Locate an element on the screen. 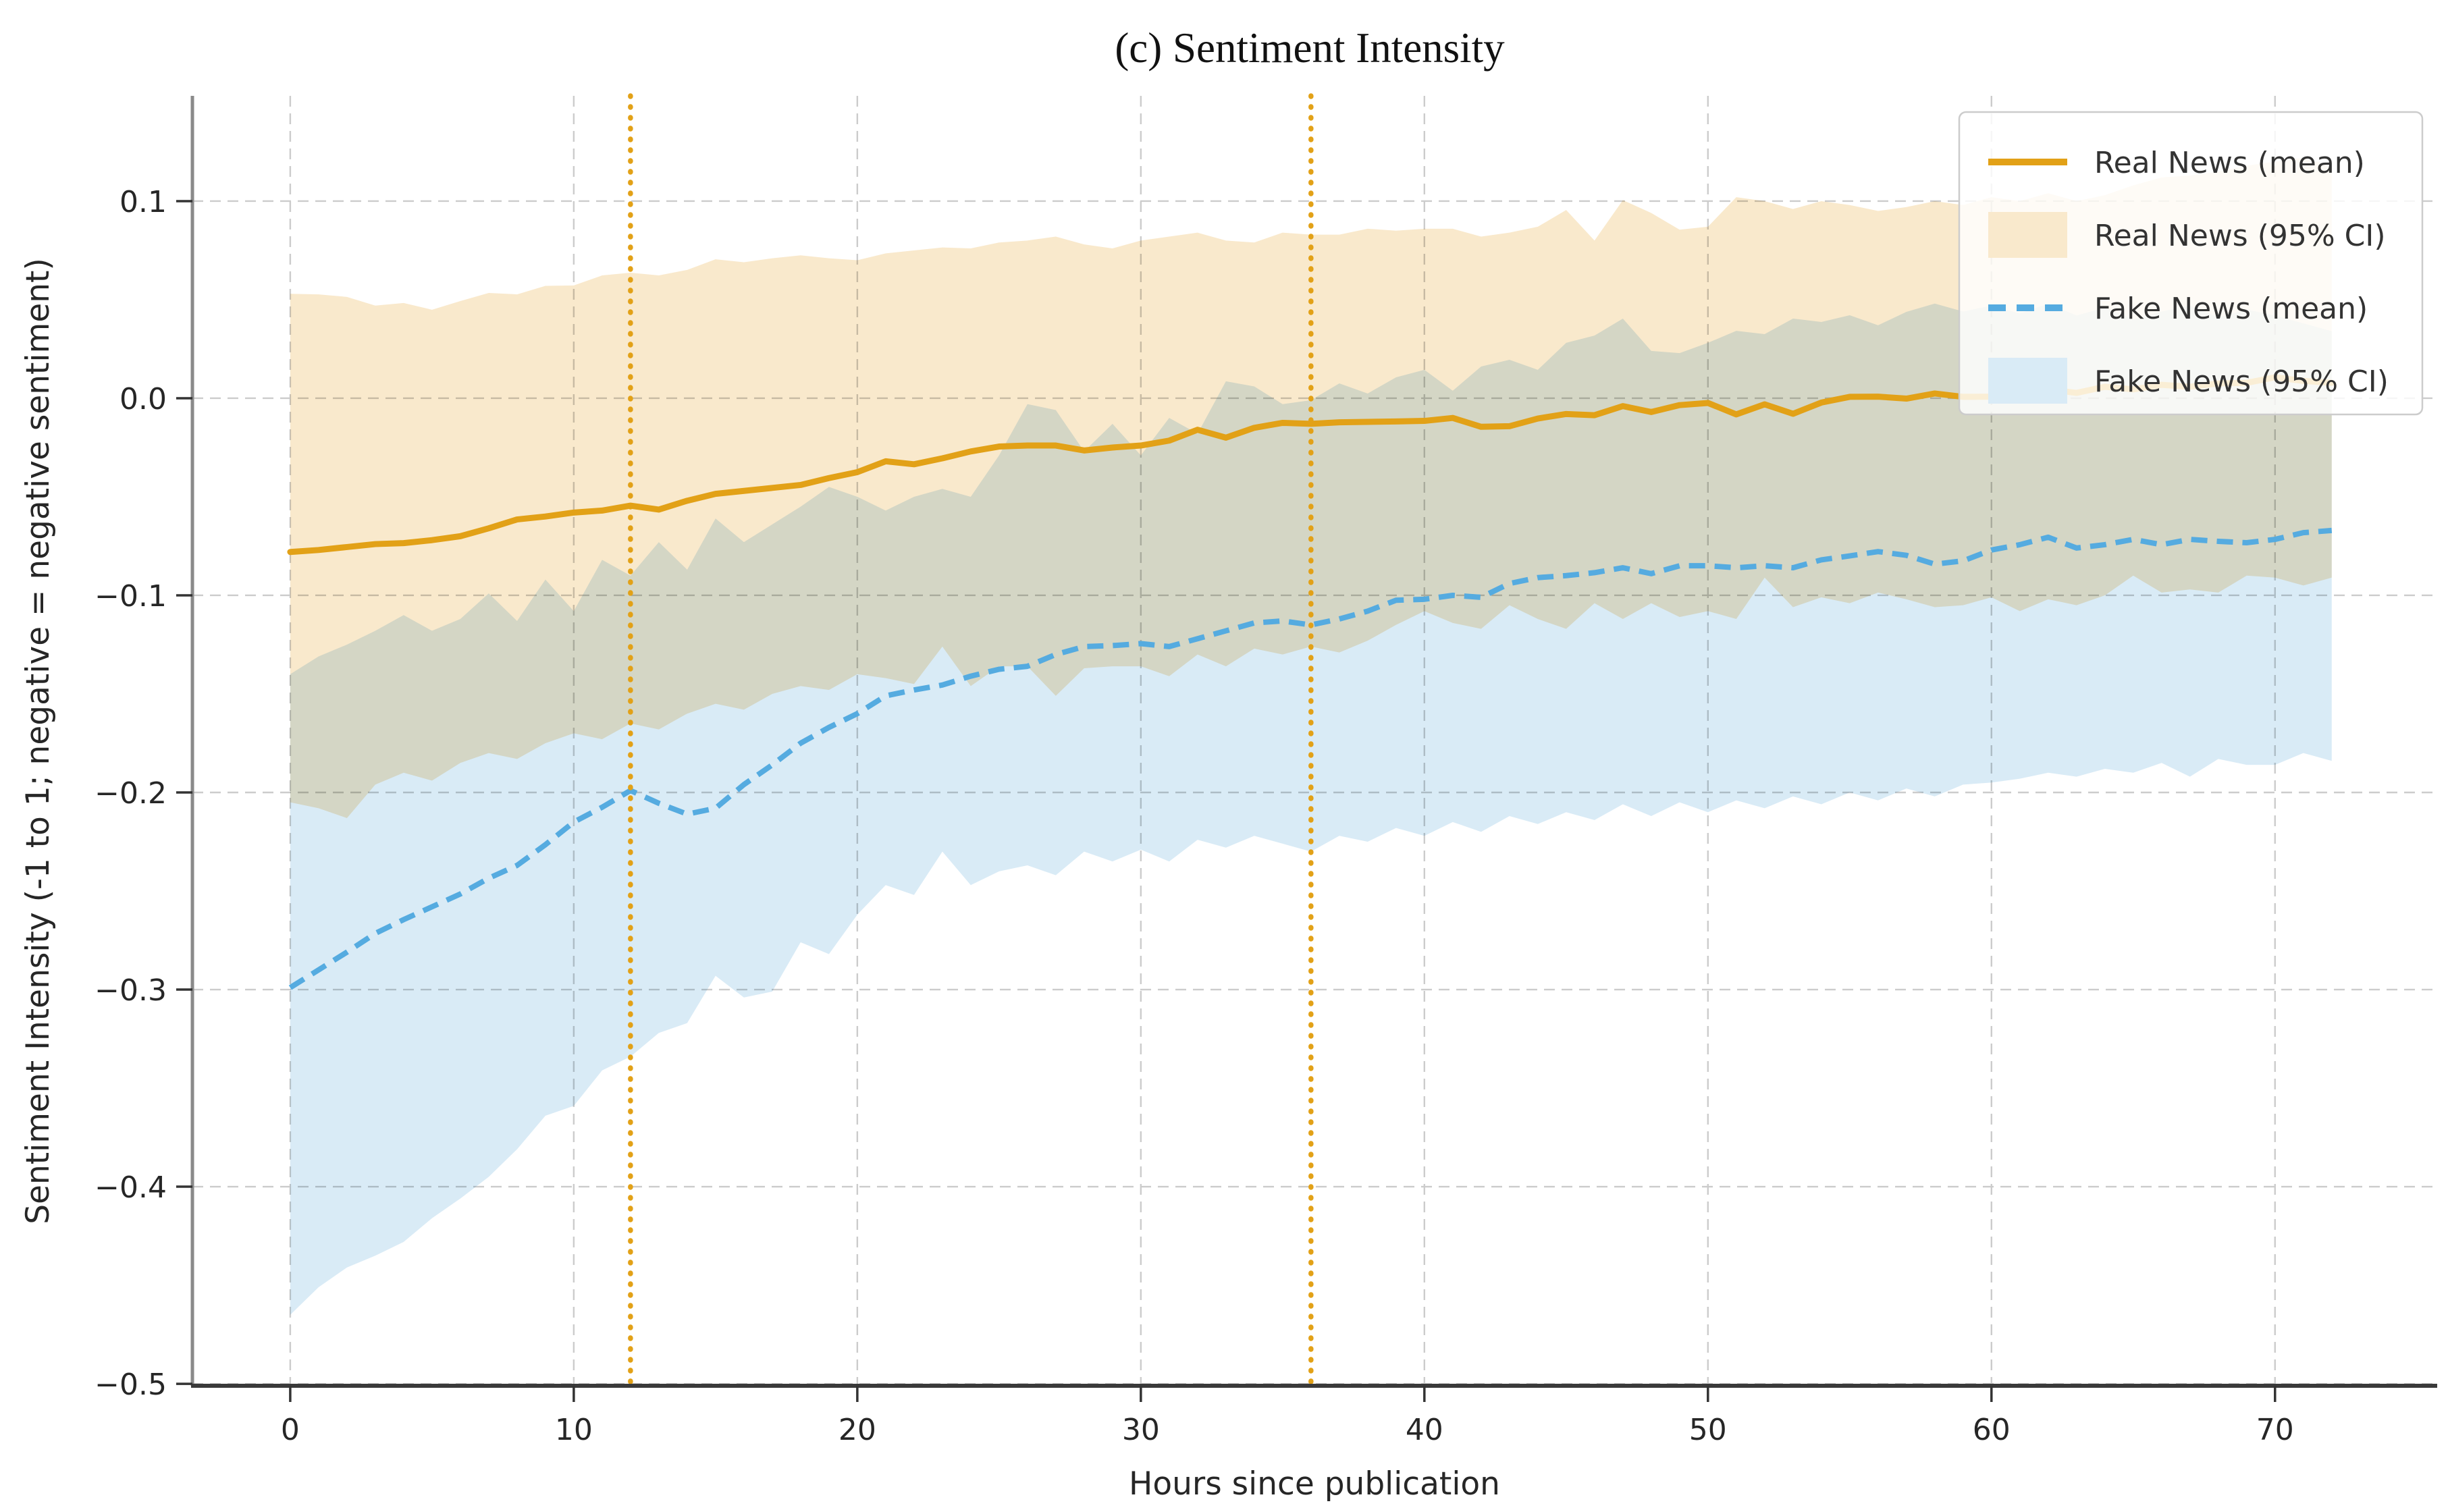 Image resolution: width=2448 pixels, height=1512 pixels. x-tick-label: 30 is located at coordinates (1141, 1430).